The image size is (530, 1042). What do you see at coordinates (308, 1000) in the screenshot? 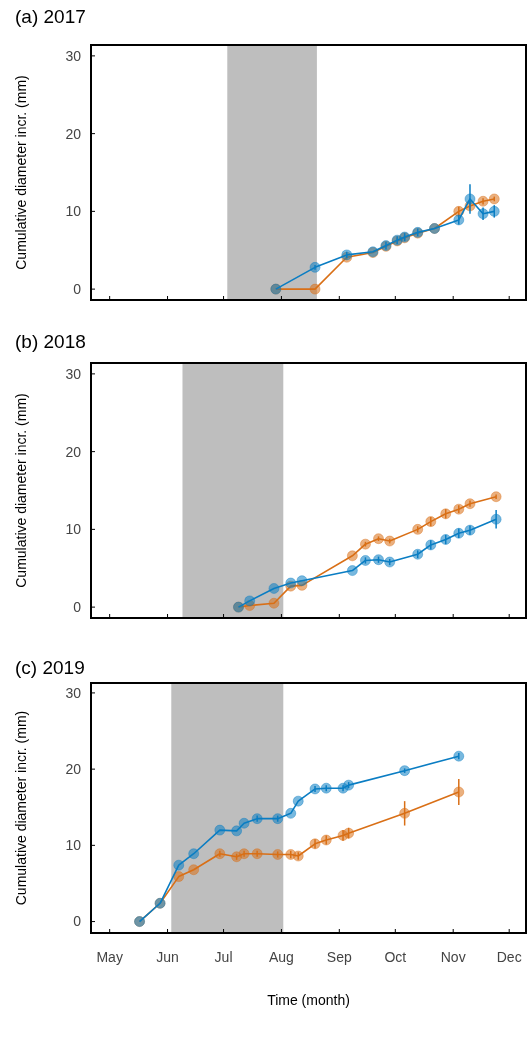
I see `x-axis-title: Time (month)` at bounding box center [308, 1000].